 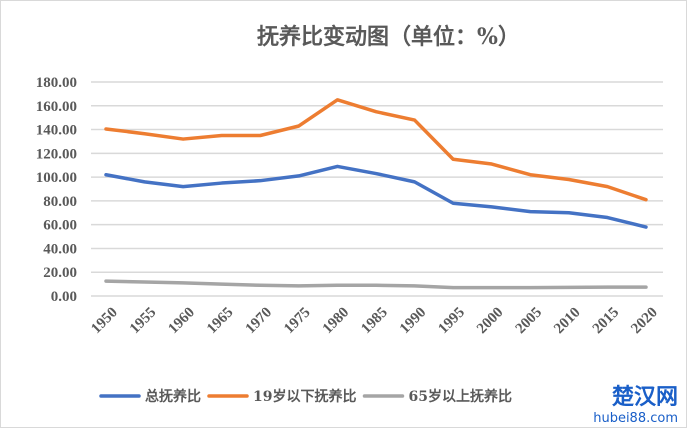 What do you see at coordinates (304, 396) in the screenshot?
I see `legend-label: 19岁以下抚养比` at bounding box center [304, 396].